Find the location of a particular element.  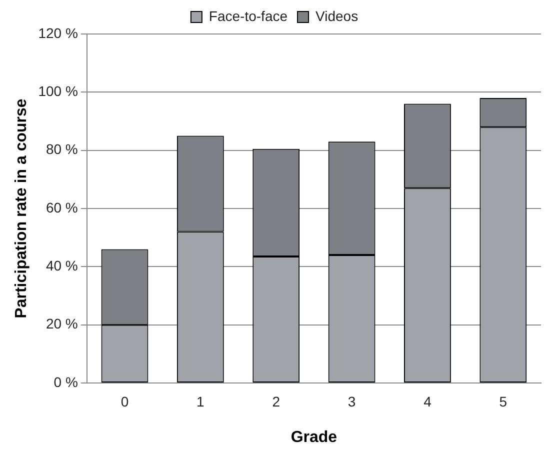

y-tick-label: 20 % is located at coordinates (62, 324).